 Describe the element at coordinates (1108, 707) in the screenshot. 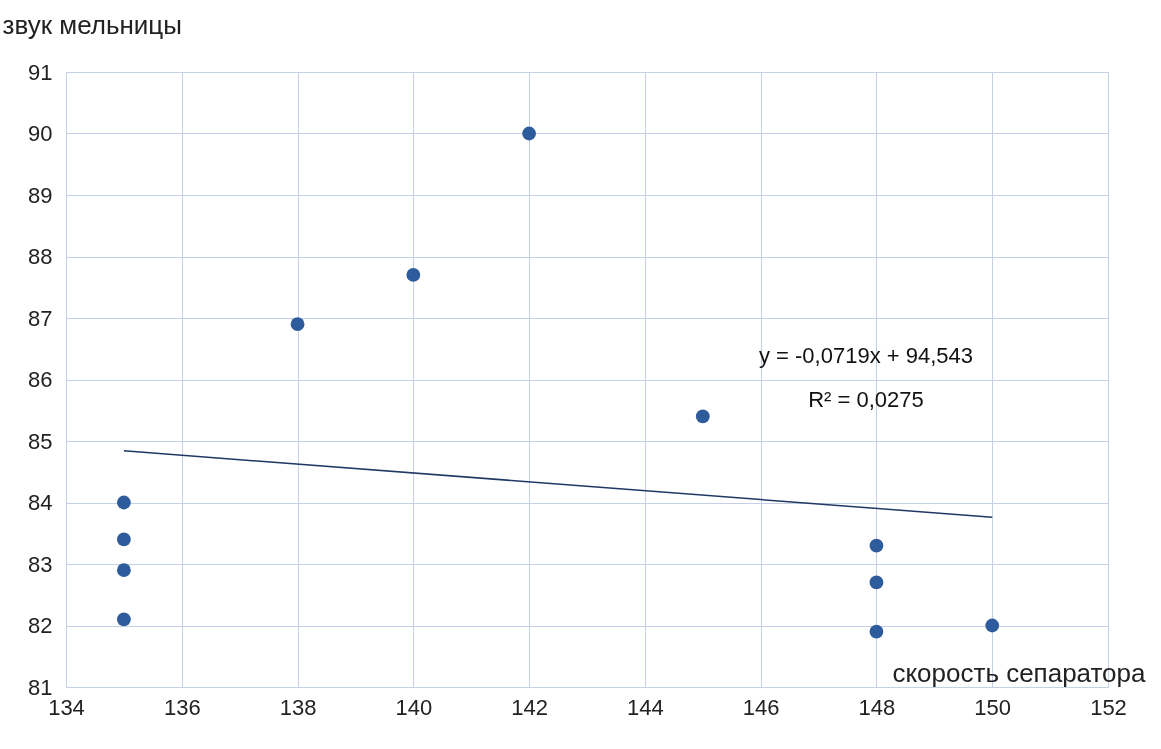

I see `x-tick-label: 152` at that location.